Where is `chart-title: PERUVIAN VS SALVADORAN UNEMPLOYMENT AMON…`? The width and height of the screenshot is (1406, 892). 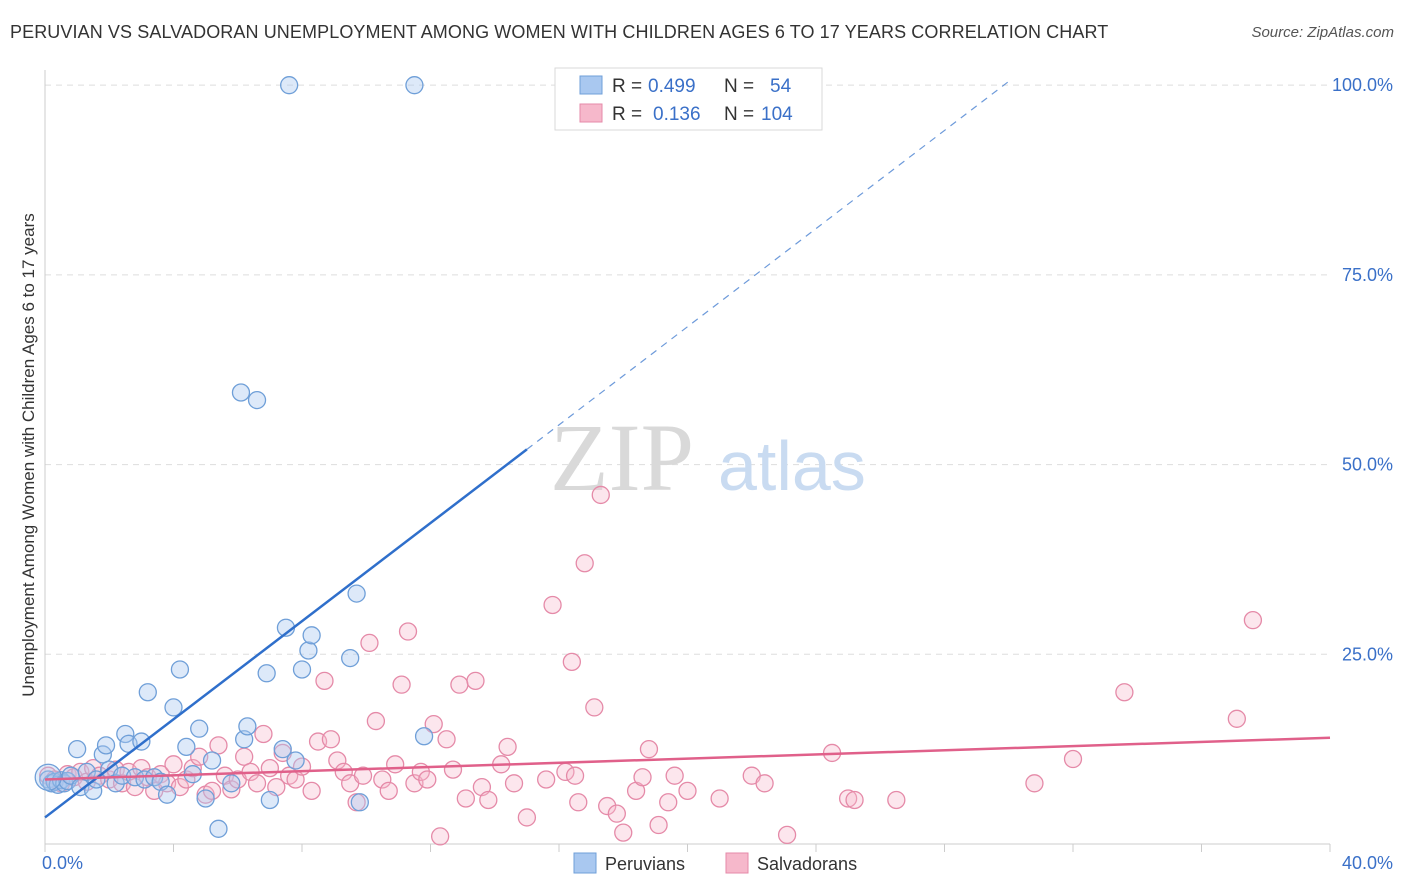
chart-title: PERUVIAN VS SALVADORAN UNEMPLOYMENT AMON… is located at coordinates (559, 32).